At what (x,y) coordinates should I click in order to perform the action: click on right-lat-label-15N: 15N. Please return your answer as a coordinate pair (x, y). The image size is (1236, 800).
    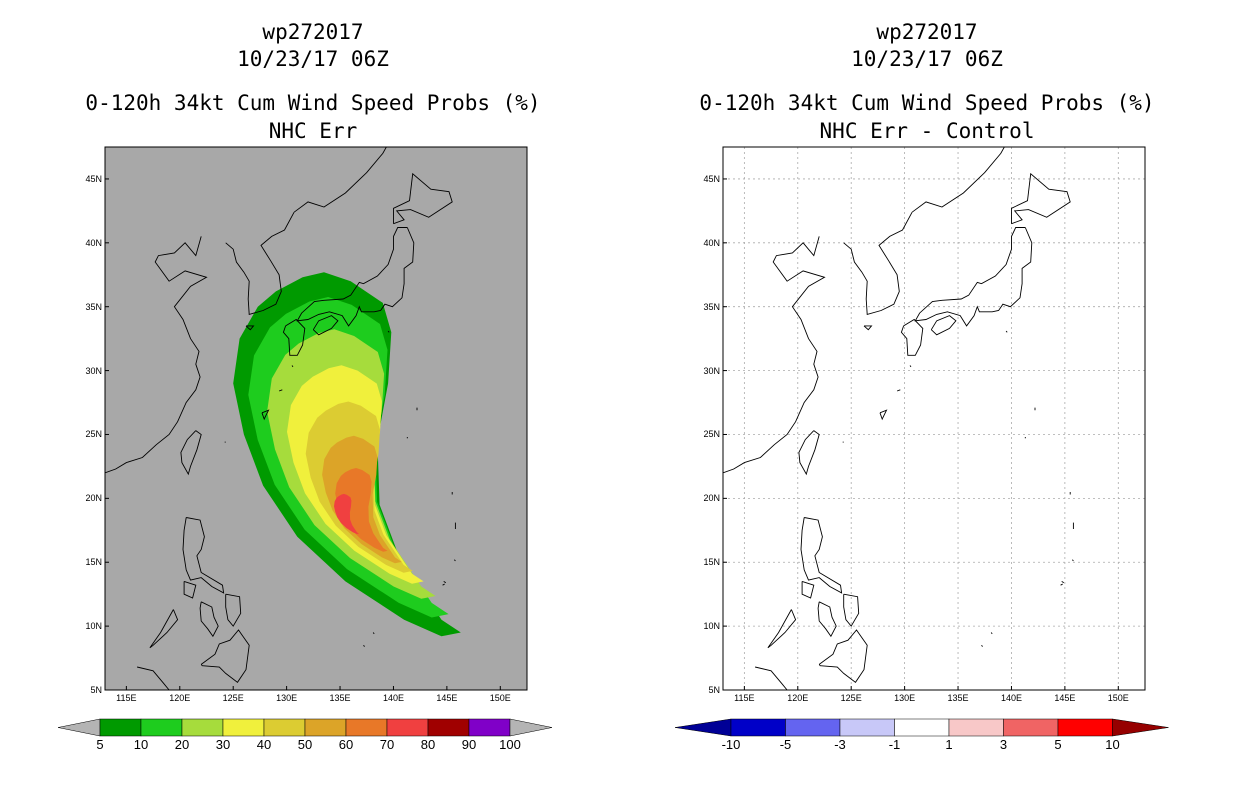
    Looking at the image, I should click on (711, 562).